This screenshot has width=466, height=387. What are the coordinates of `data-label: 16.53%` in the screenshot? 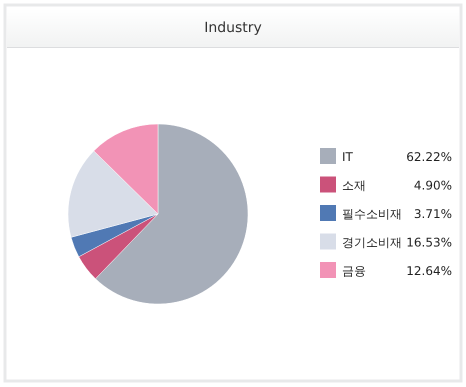 It's located at (429, 243).